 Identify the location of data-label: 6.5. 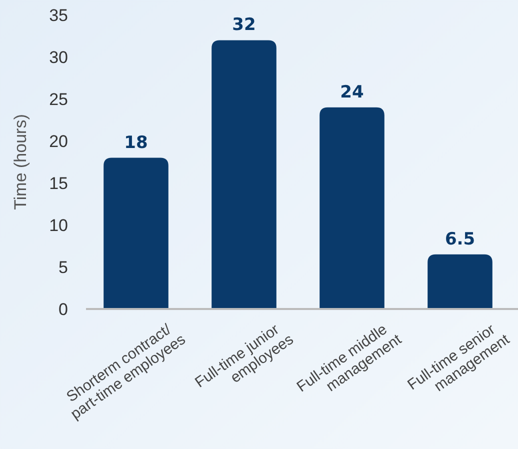
(460, 239).